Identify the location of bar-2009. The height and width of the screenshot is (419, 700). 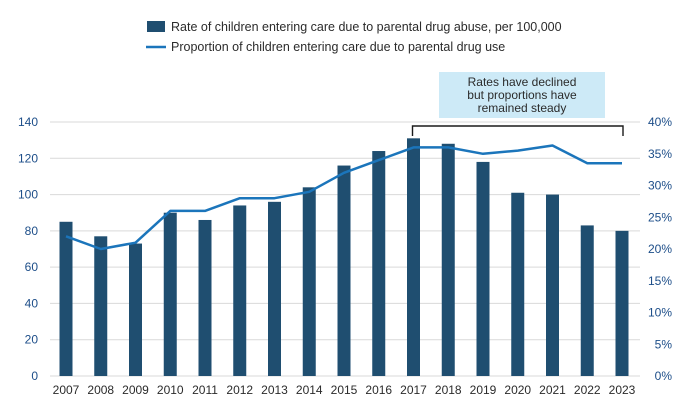
(135, 309).